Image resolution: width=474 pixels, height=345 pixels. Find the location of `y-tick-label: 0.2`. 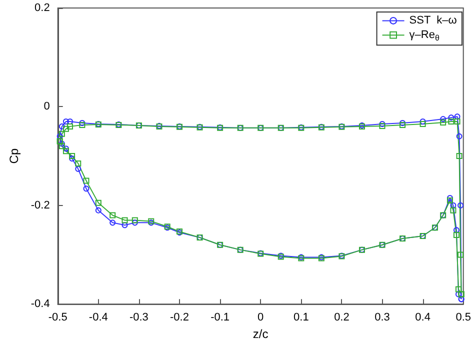

y-tick-label: 0.2 is located at coordinates (42, 8).